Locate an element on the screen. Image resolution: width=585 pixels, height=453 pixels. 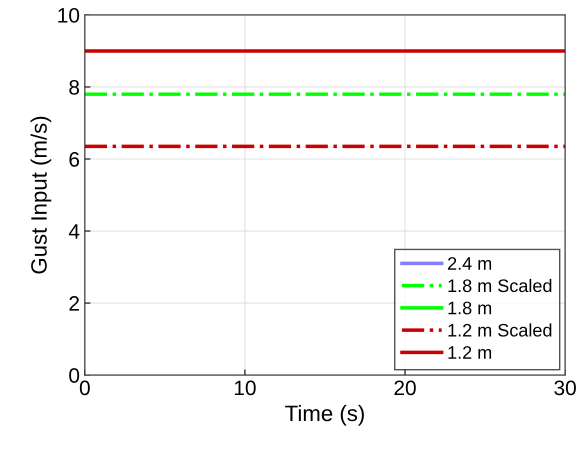
x-tick-label: 30 is located at coordinates (565, 388).